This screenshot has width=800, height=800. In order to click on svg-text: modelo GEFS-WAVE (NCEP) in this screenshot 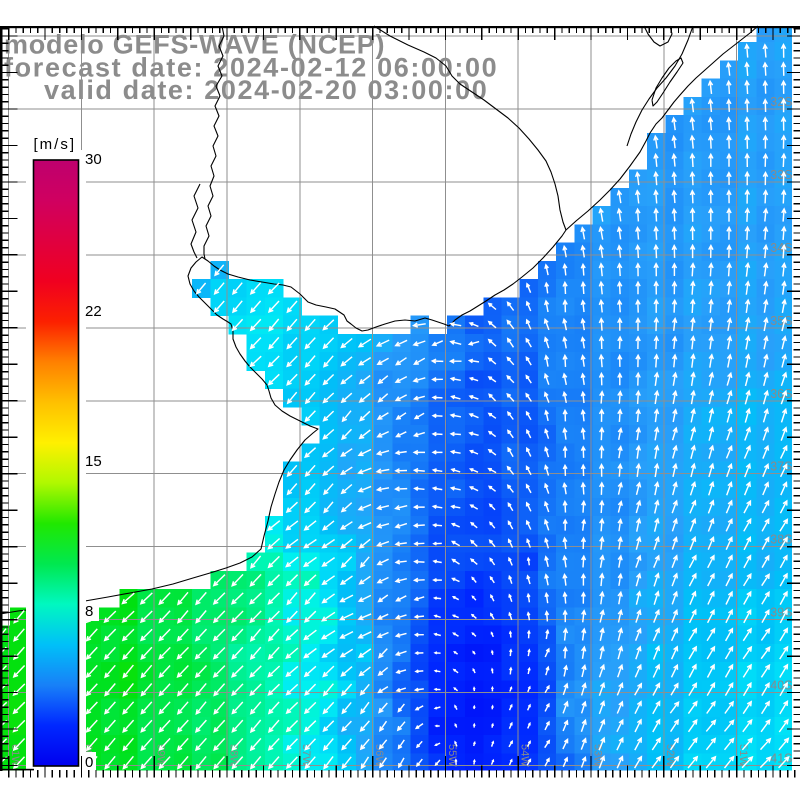, I will do `click(194, 45)`.